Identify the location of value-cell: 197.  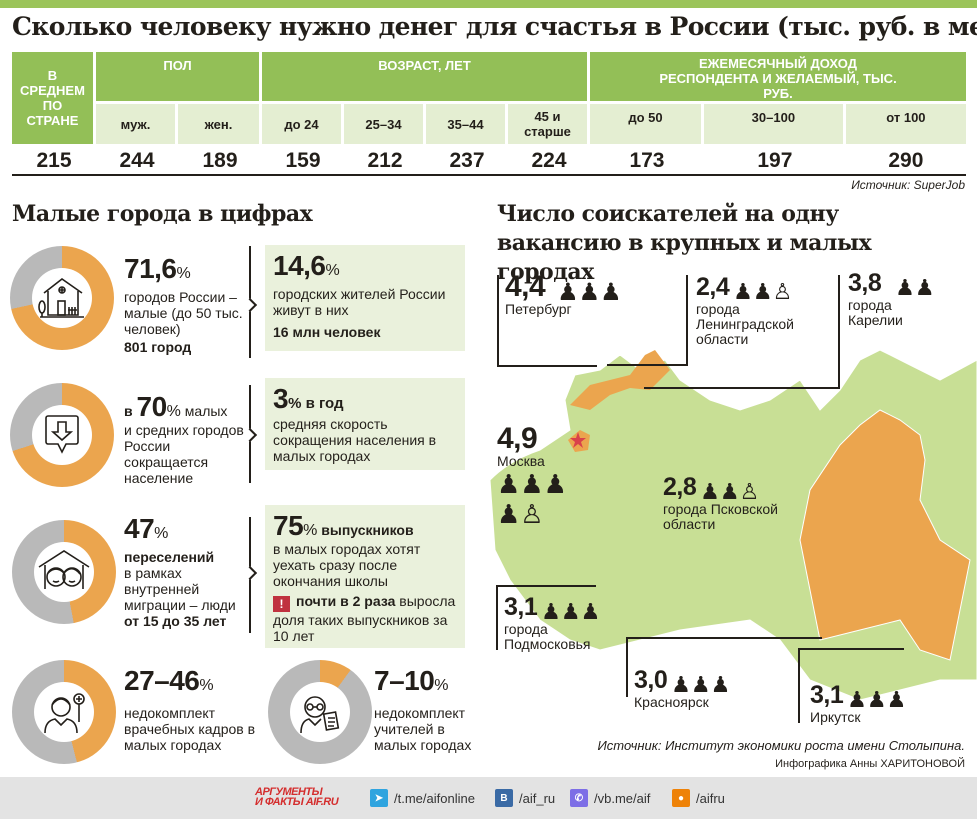
(774, 160).